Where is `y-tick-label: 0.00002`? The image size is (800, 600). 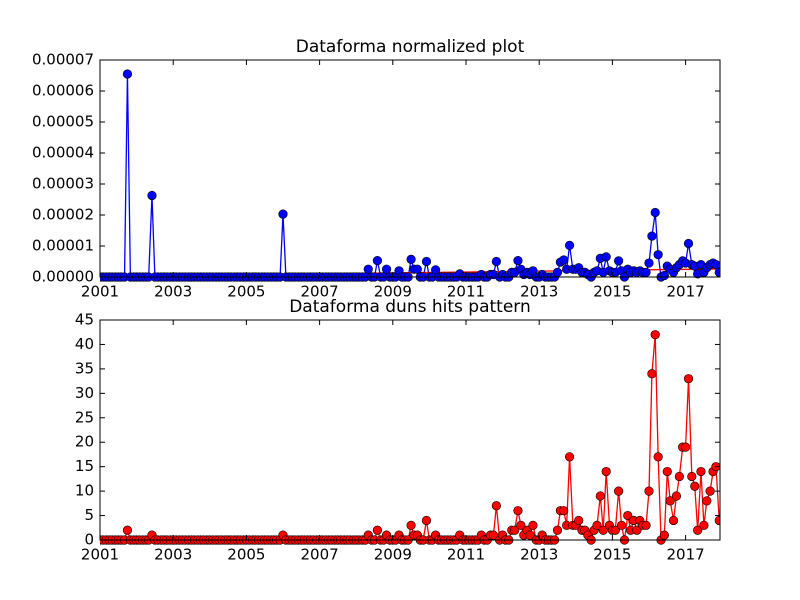
y-tick-label: 0.00002 is located at coordinates (63, 215).